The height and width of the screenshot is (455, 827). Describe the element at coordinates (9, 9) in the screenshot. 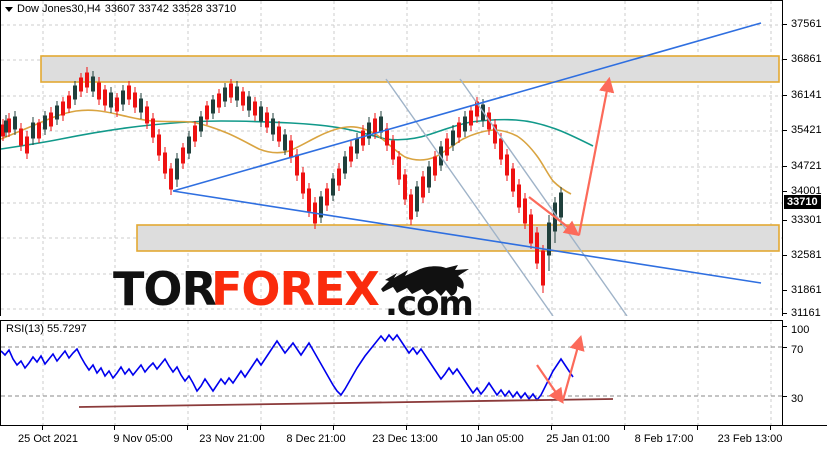

I see `triangle-down-icon` at that location.